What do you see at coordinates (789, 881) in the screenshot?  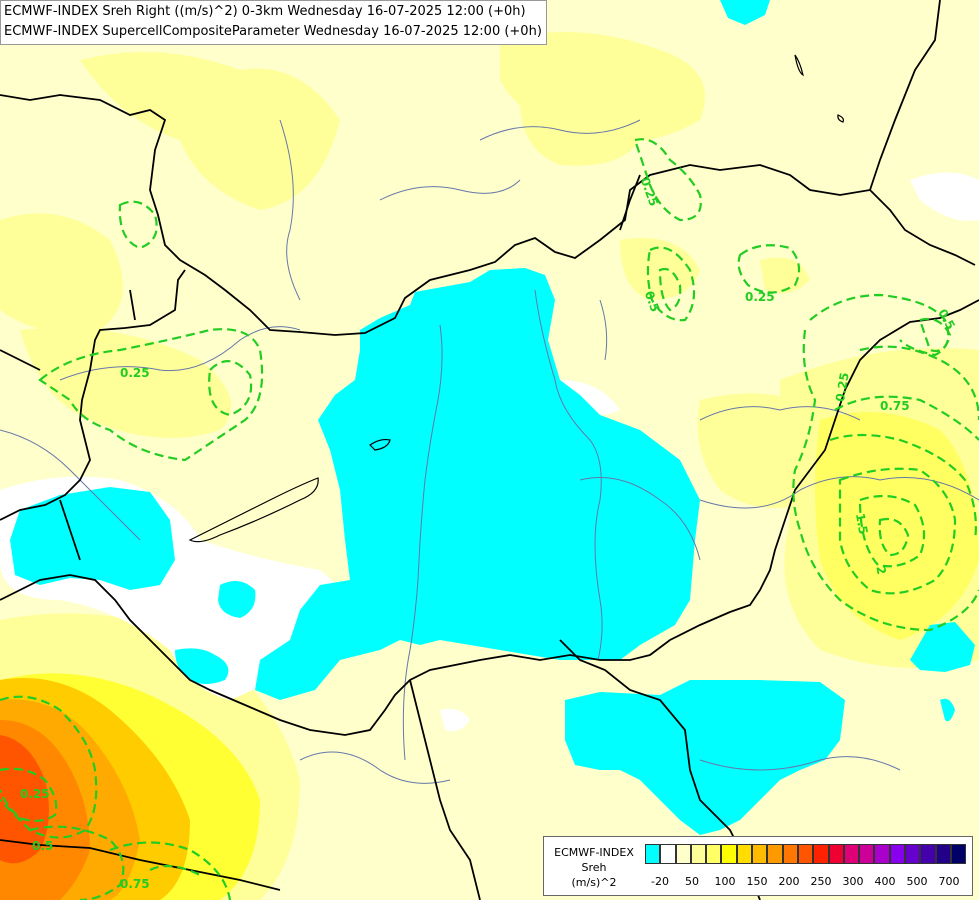 I see `legend-tick-label: 200` at bounding box center [789, 881].